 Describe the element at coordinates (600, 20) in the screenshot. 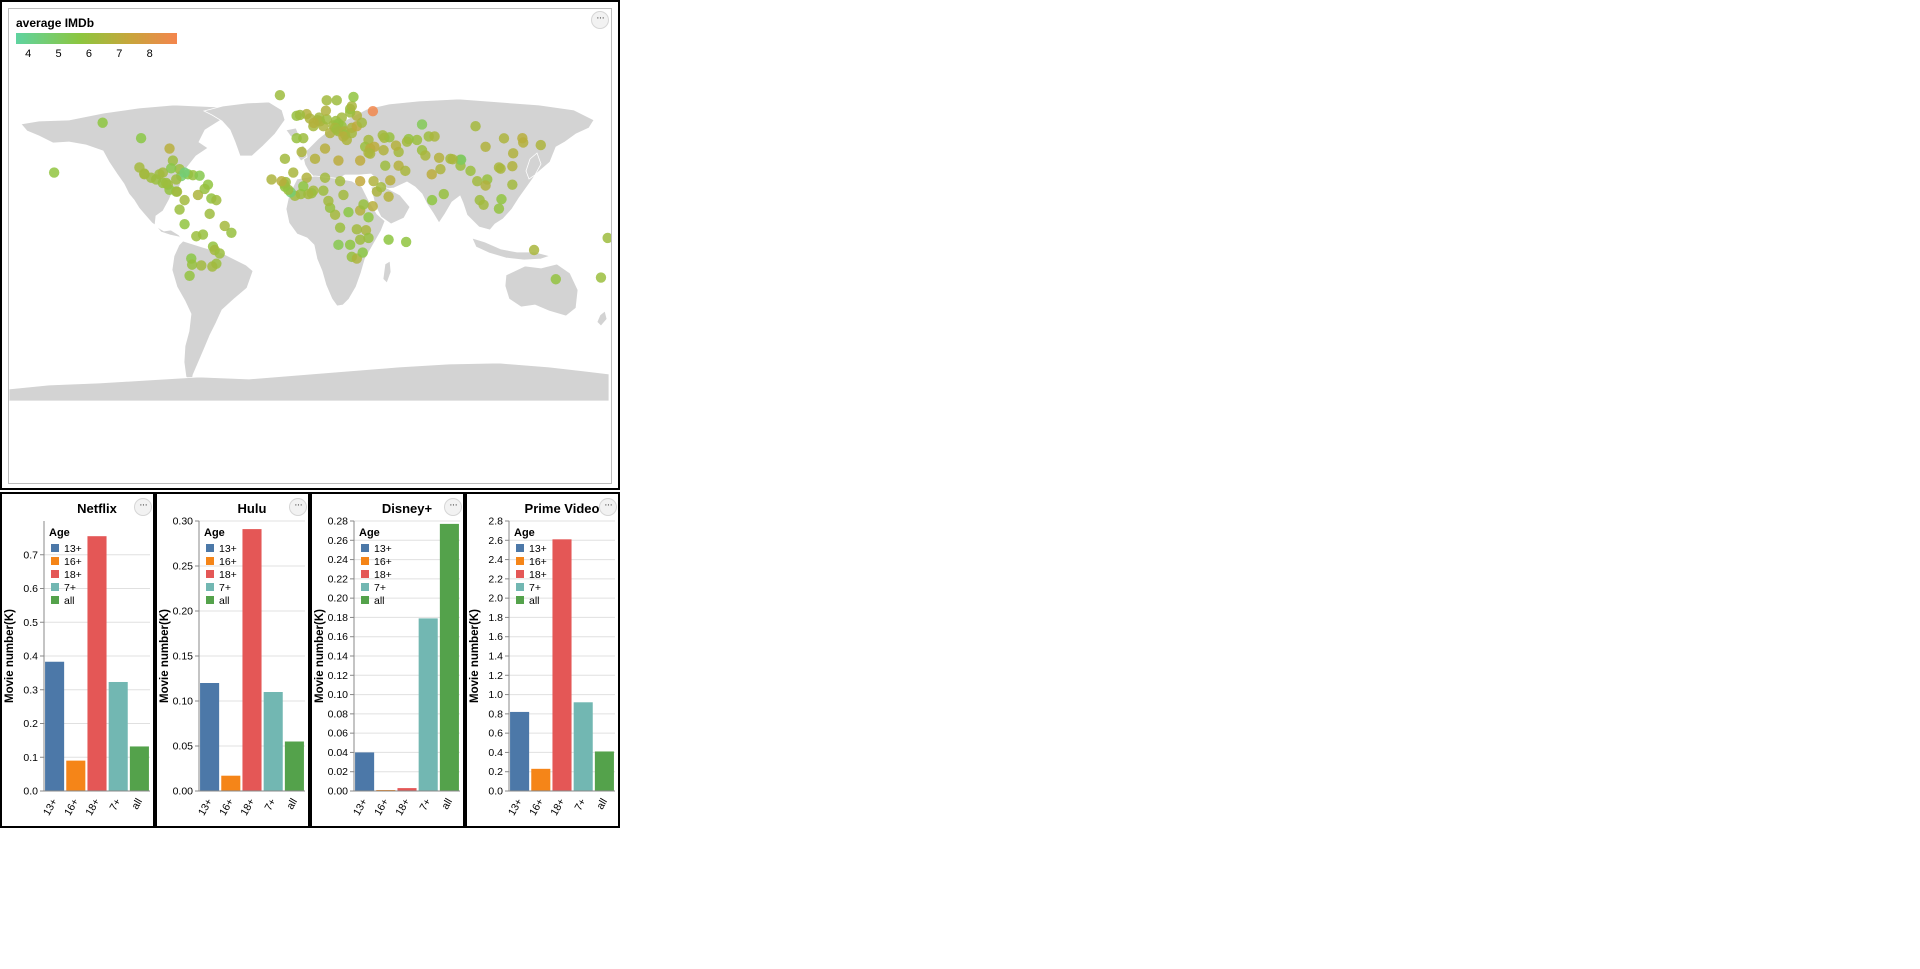

I see `map-actions-menu-button: ···` at that location.